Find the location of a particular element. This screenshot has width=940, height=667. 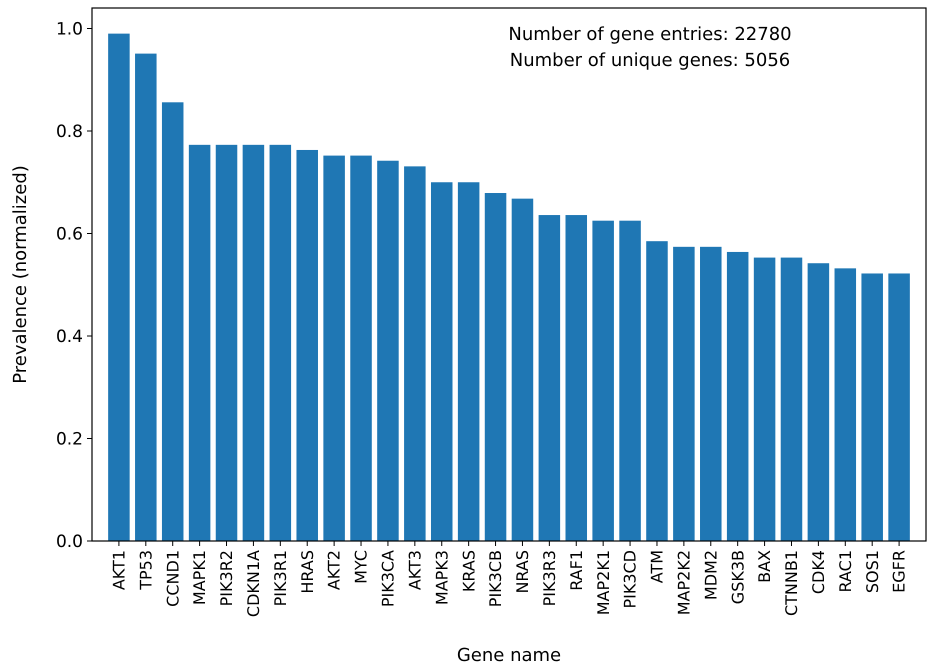

x-tick-label: PIK3R1 is located at coordinates (280, 578).